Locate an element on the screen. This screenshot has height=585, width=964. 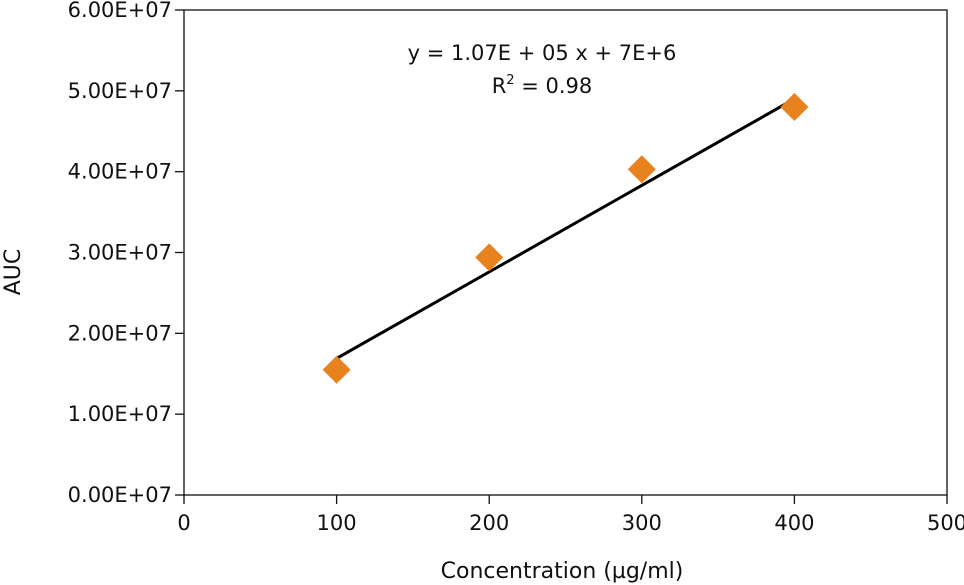
y-axis-title: AUC is located at coordinates (13, 272).